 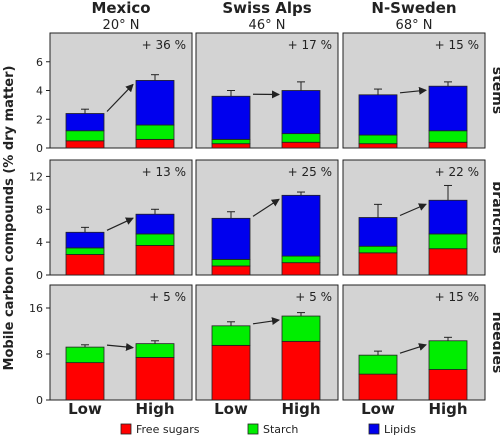 What do you see at coordinates (267, 25) in the screenshot?
I see `column-latitude-1: 46° N` at bounding box center [267, 25].